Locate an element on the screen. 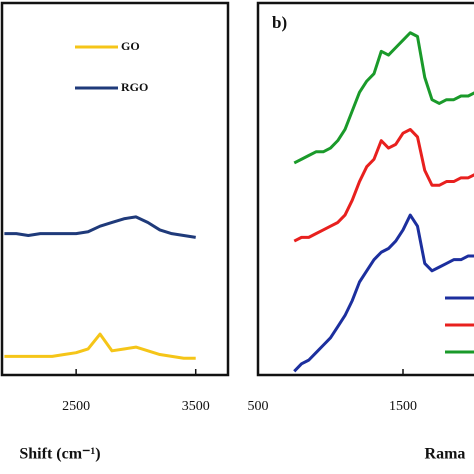 The image size is (474, 474). legend-label: RGO is located at coordinates (134, 87).